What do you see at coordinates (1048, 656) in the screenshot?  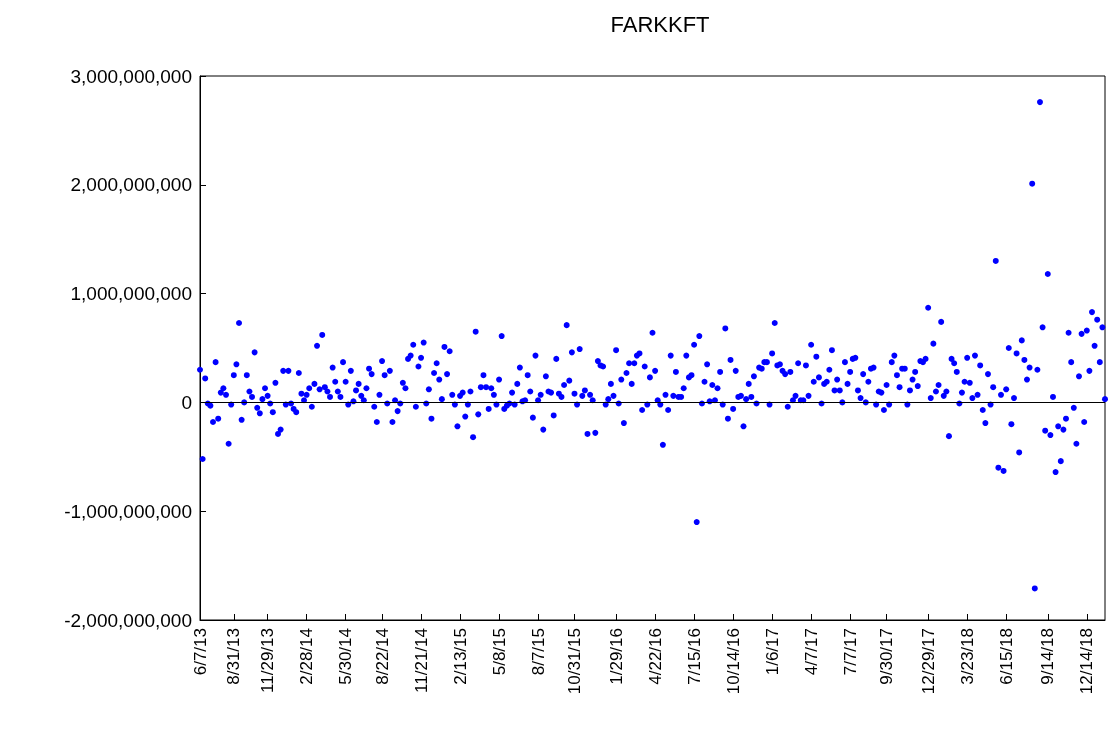 I see `x-tick-label: 9/14/18` at bounding box center [1048, 656].